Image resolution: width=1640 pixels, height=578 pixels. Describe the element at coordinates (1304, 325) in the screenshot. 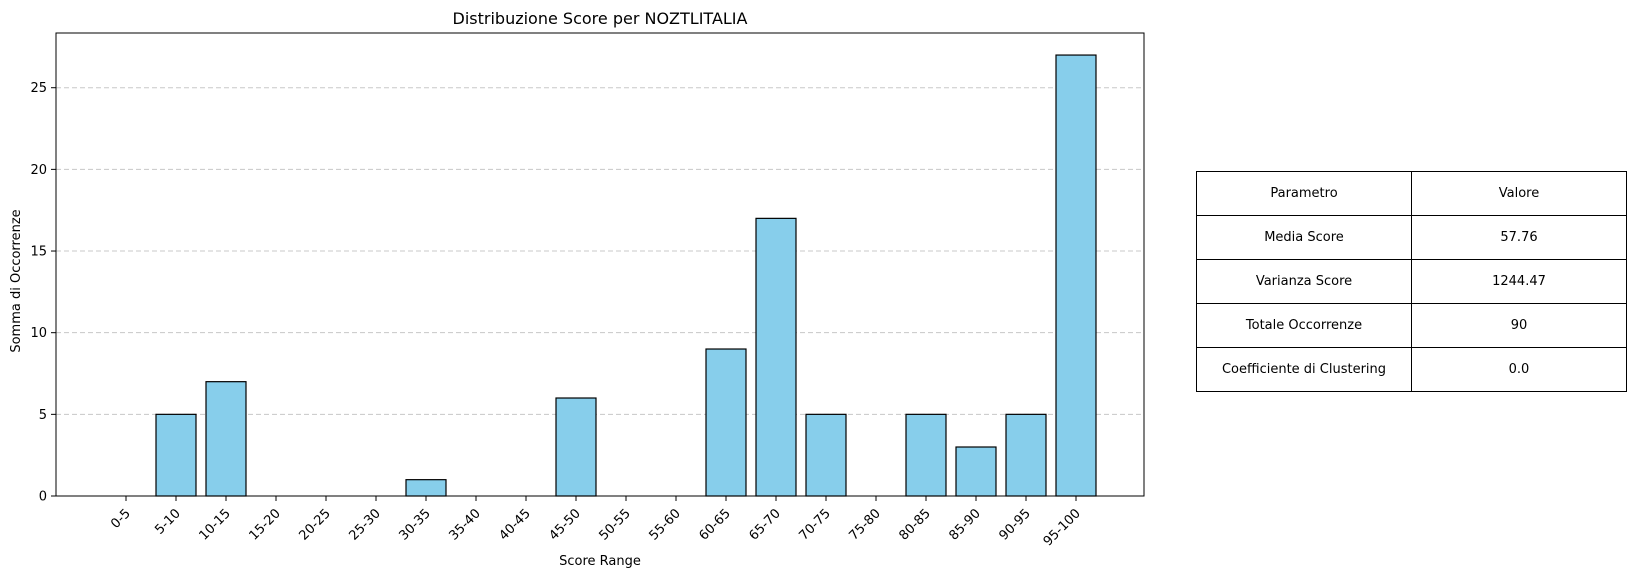

I see `stats-param-cell: Totale Occorrenze` at that location.